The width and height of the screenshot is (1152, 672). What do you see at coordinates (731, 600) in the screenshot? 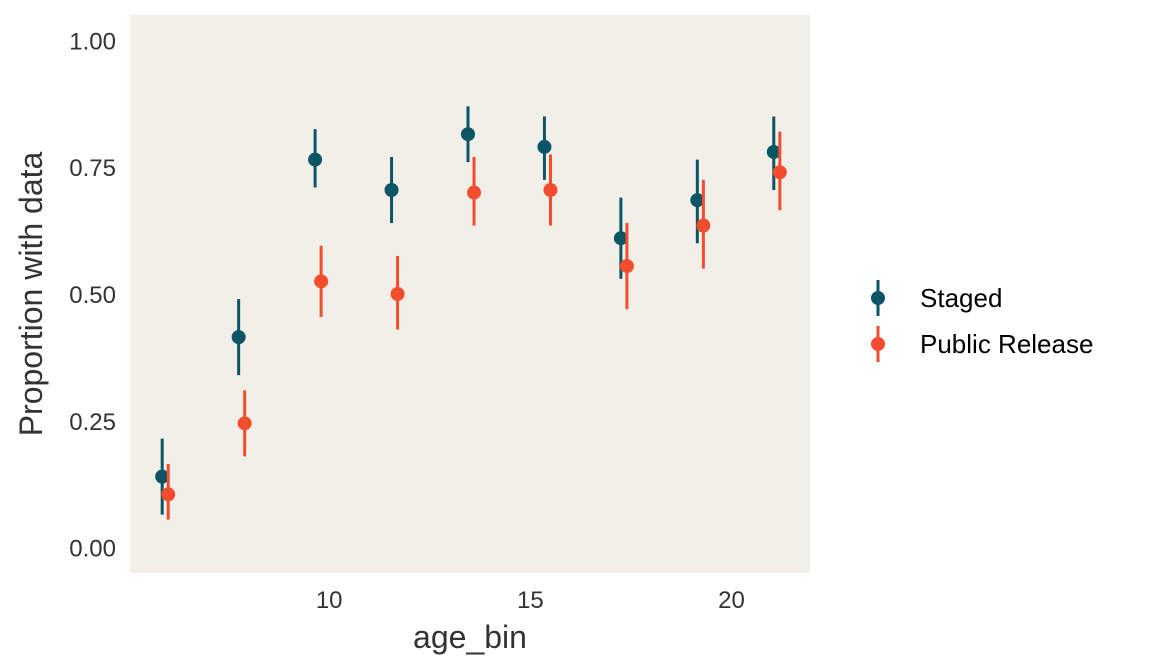
I see `x-tick-label: 20` at bounding box center [731, 600].